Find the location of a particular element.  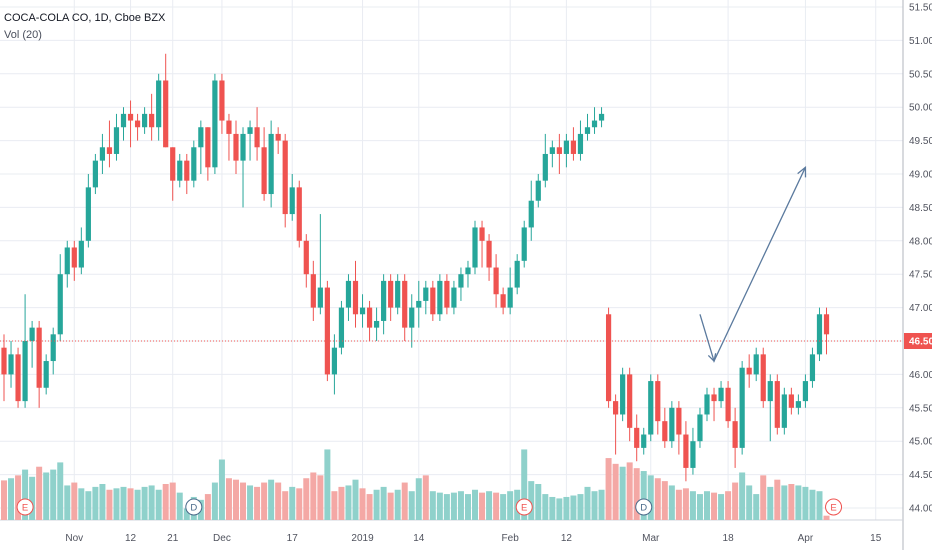

dividend-event-marker is located at coordinates (194, 507).